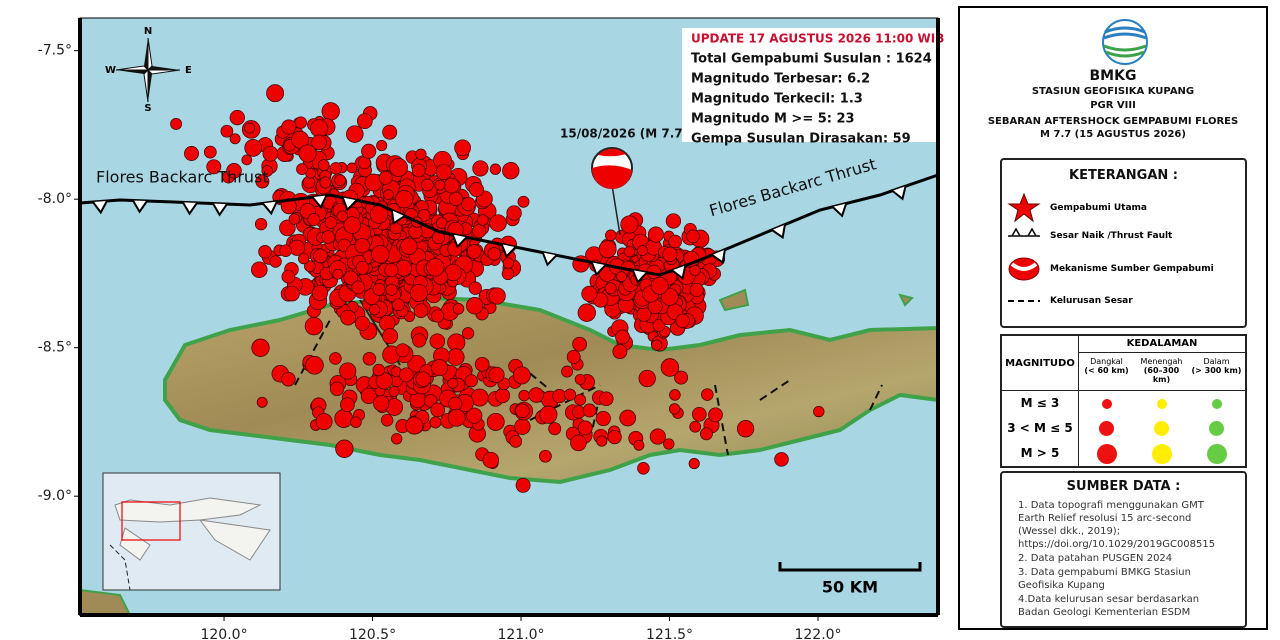  What do you see at coordinates (1024, 247) in the screenshot?
I see `legend-symbols` at bounding box center [1024, 247].